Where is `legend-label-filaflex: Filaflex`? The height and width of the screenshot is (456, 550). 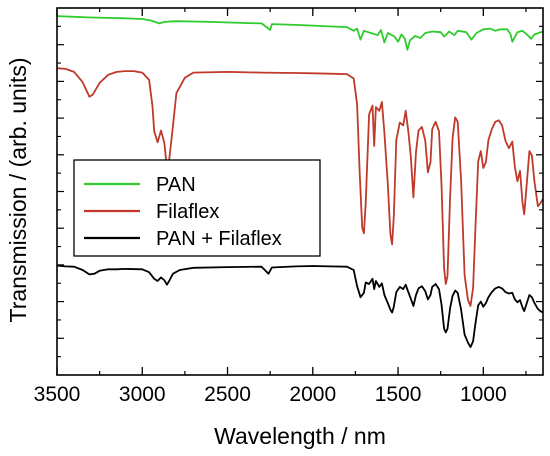
legend-label-filaflex: Filaflex is located at coordinates (187, 212).